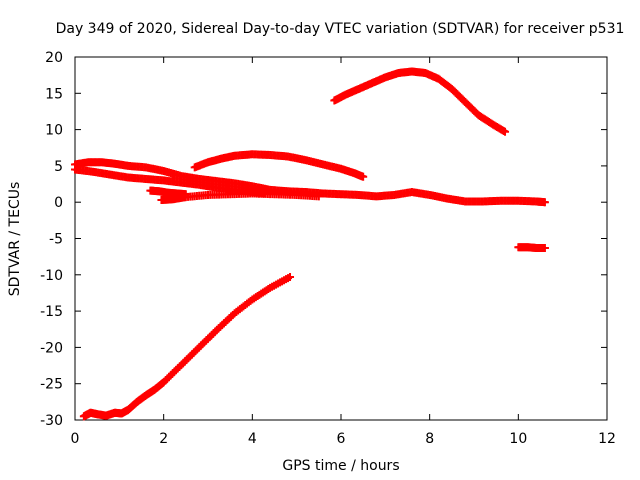 The height and width of the screenshot is (480, 640). I want to click on y-tick-label: -5, so click(56, 240).